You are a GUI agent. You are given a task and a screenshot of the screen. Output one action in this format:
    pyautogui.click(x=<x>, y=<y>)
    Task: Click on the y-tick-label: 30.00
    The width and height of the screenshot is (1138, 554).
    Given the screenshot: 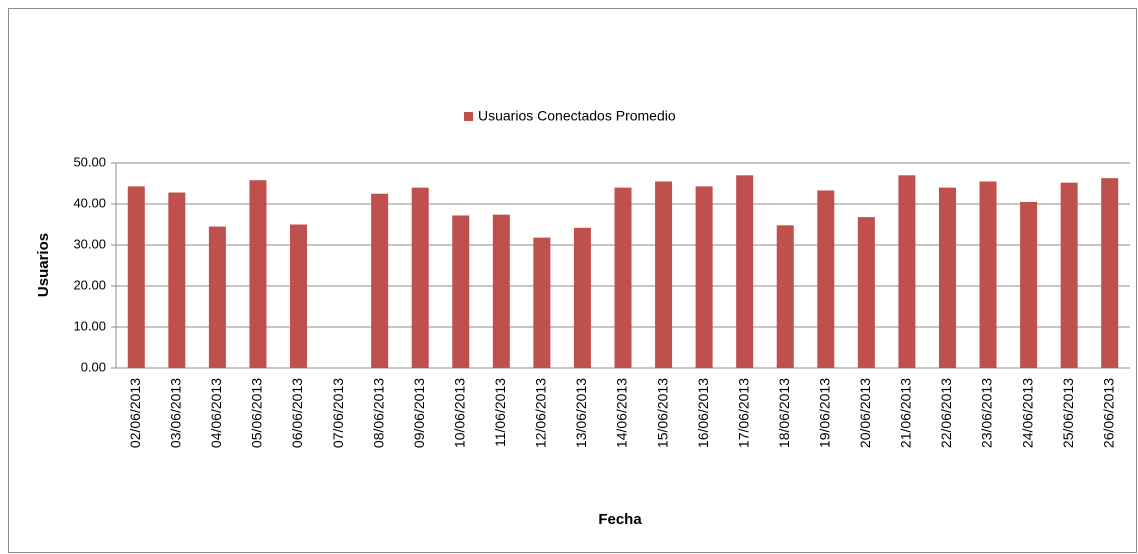 What is the action you would take?
    pyautogui.click(x=89, y=243)
    